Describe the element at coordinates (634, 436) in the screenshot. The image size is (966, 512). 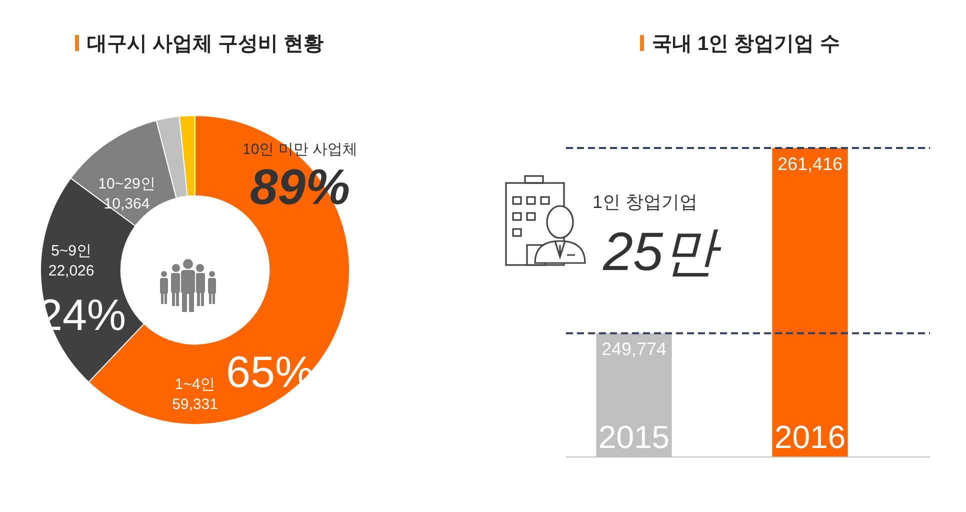
I see `x-tick-label: 2015` at that location.